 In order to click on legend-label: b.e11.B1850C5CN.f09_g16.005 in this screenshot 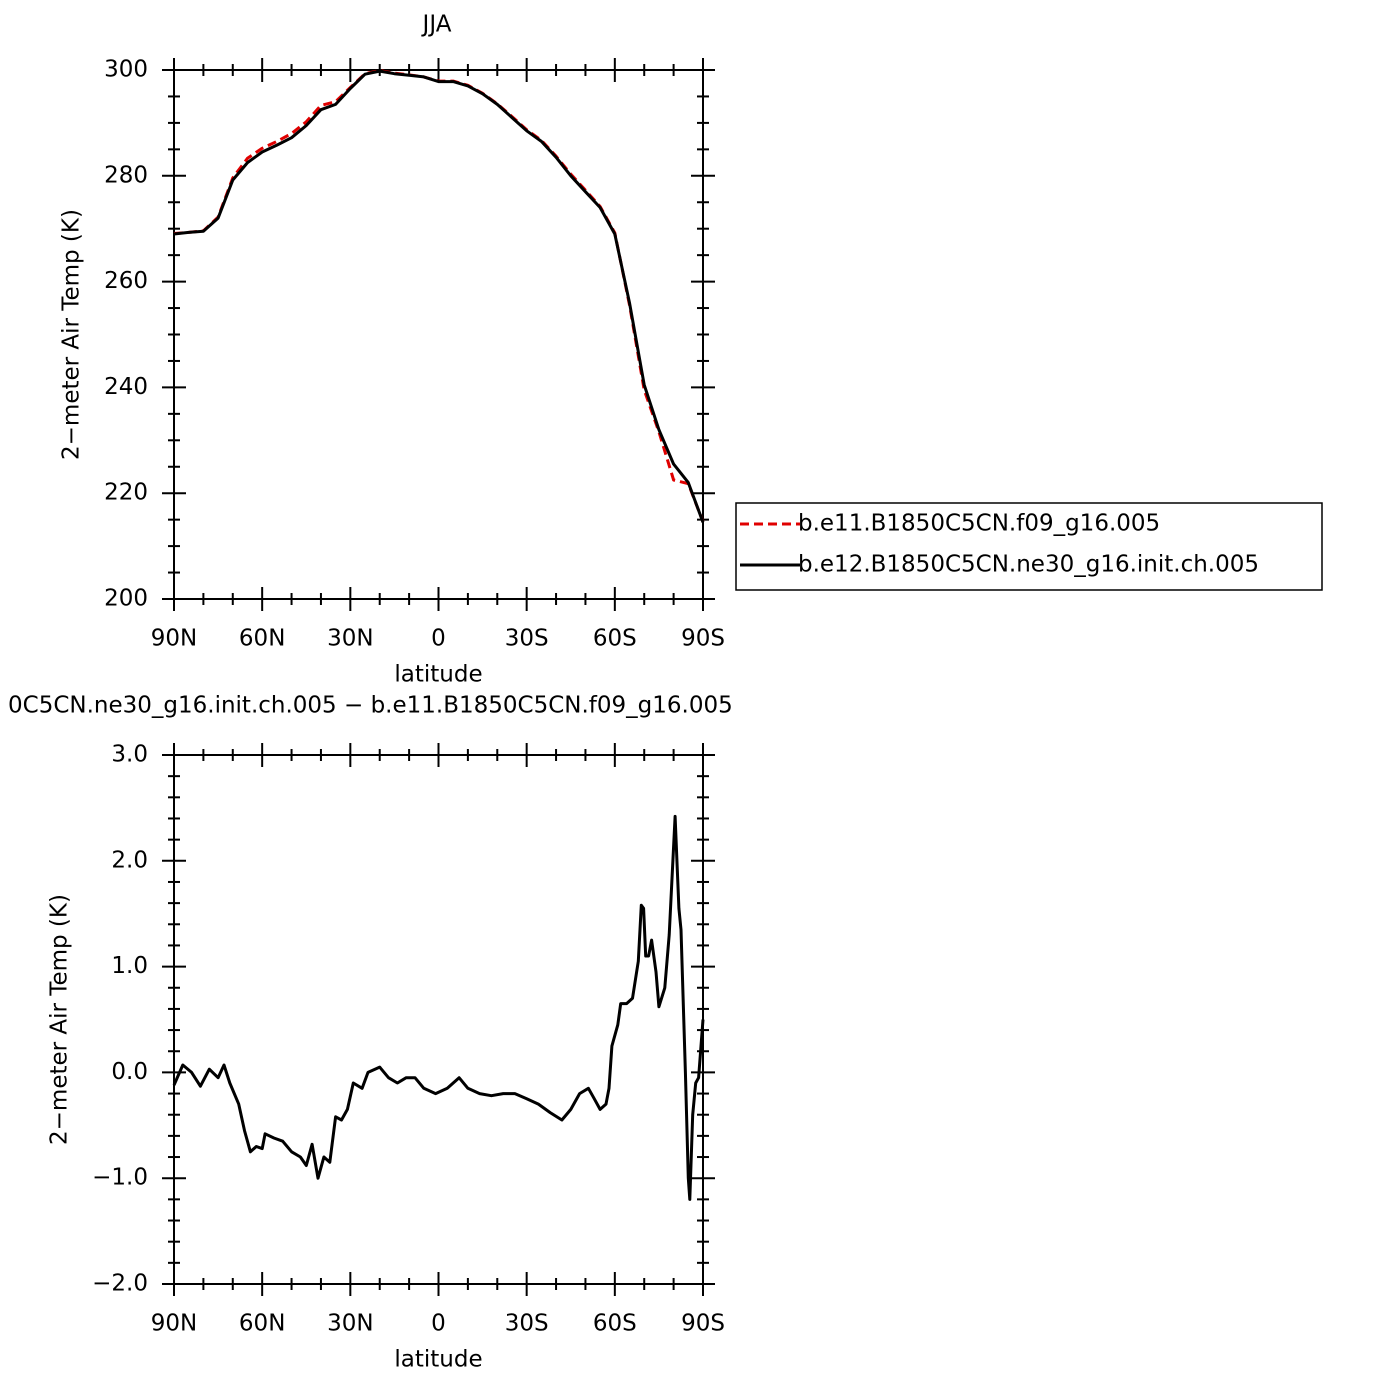, I will do `click(979, 524)`.